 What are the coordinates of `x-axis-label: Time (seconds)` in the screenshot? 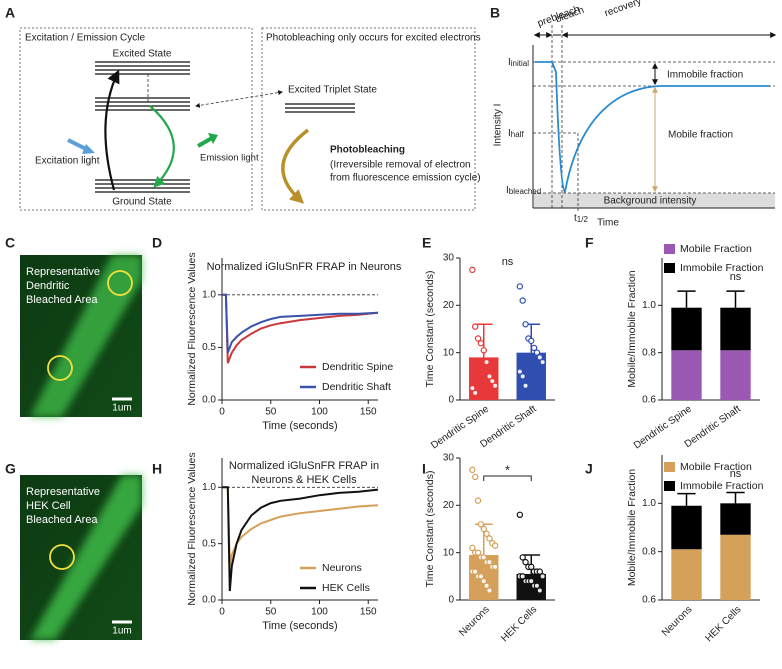 It's located at (299, 626).